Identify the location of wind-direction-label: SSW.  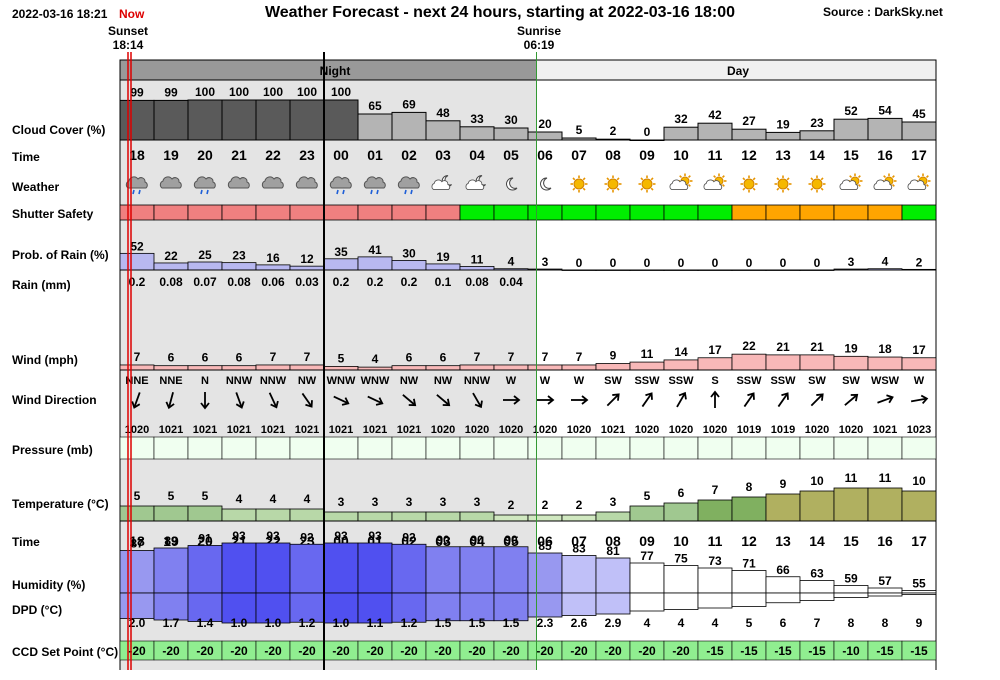
(749, 381).